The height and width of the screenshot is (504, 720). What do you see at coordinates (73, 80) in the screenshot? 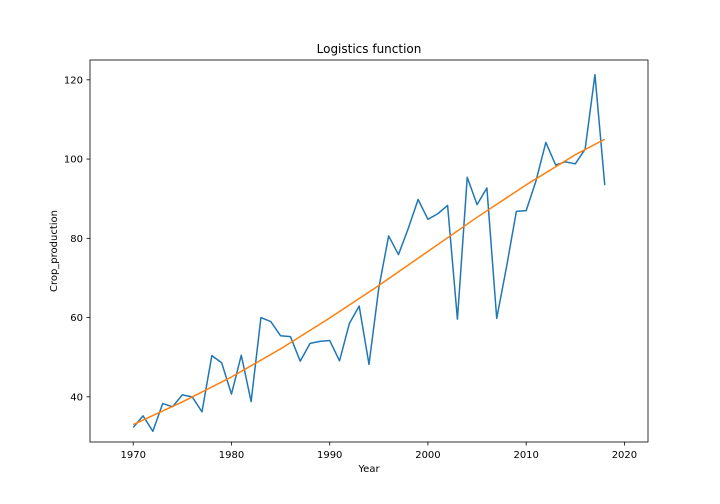
I see `y-tick-label: 120` at bounding box center [73, 80].